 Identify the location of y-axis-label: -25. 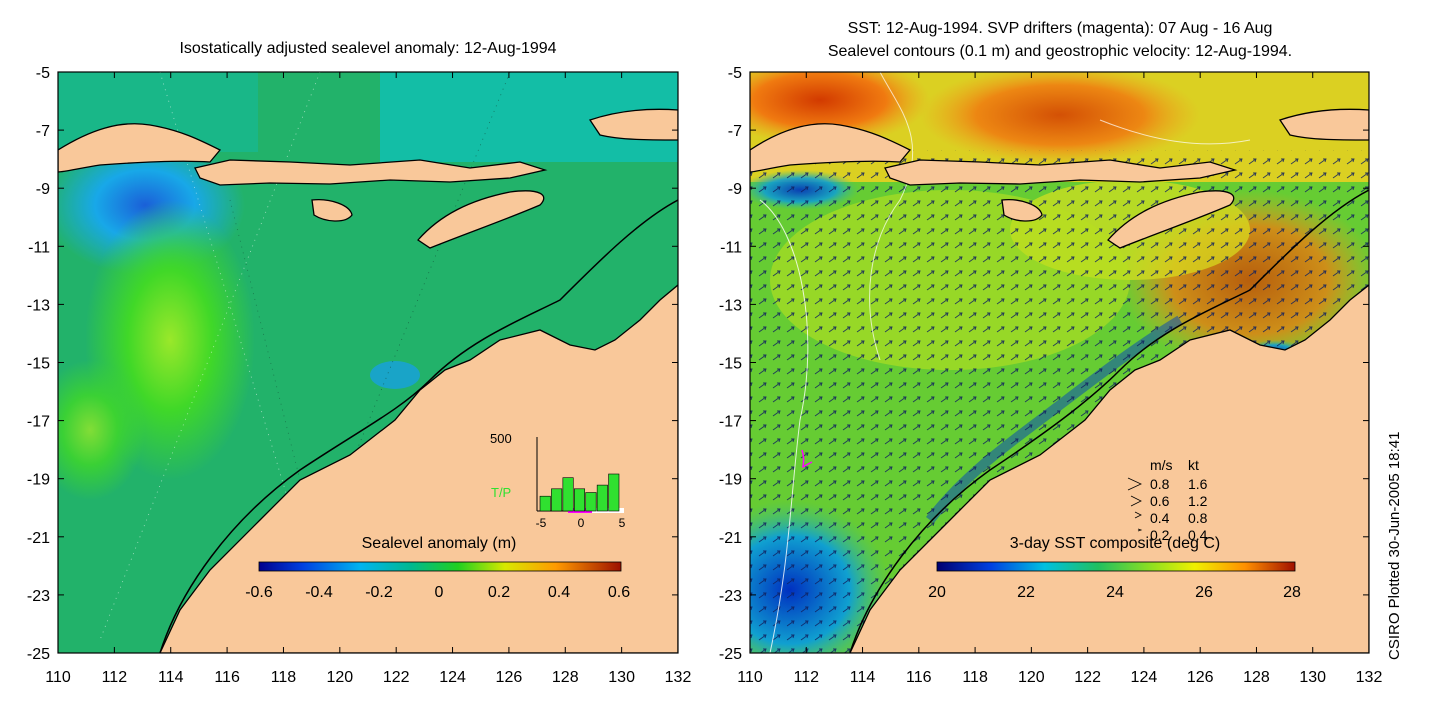
(730, 654).